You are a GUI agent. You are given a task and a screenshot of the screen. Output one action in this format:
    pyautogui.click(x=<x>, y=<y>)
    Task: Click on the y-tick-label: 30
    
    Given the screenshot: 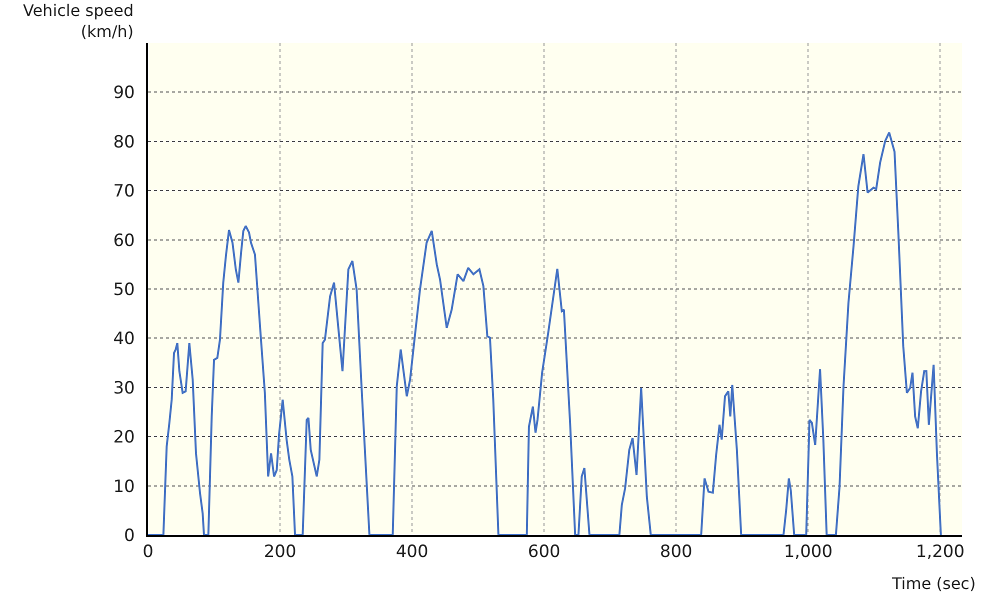 What is the action you would take?
    pyautogui.click(x=124, y=388)
    